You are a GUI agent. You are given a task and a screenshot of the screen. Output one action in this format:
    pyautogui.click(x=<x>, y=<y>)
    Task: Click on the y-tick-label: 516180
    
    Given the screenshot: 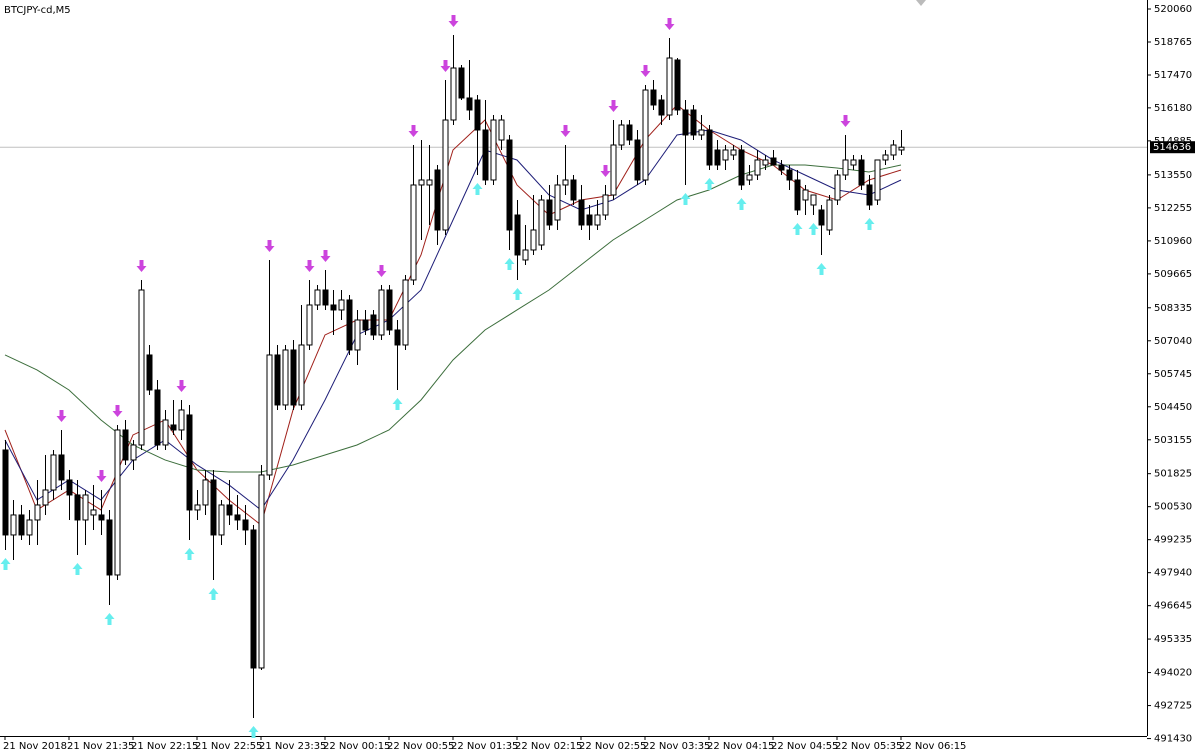 What is the action you would take?
    pyautogui.click(x=1173, y=108)
    